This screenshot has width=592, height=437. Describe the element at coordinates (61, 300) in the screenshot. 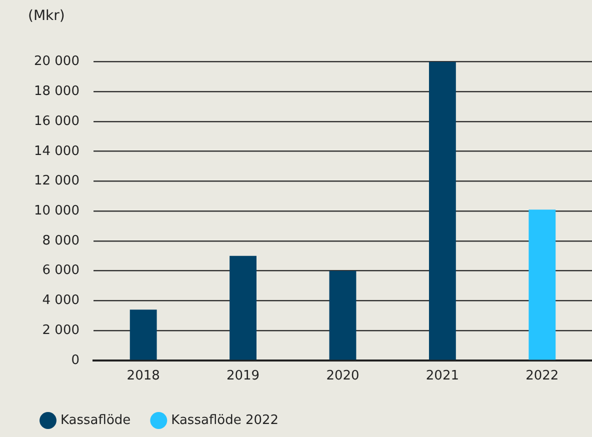

I see `y-tick-label: 4 000` at that location.